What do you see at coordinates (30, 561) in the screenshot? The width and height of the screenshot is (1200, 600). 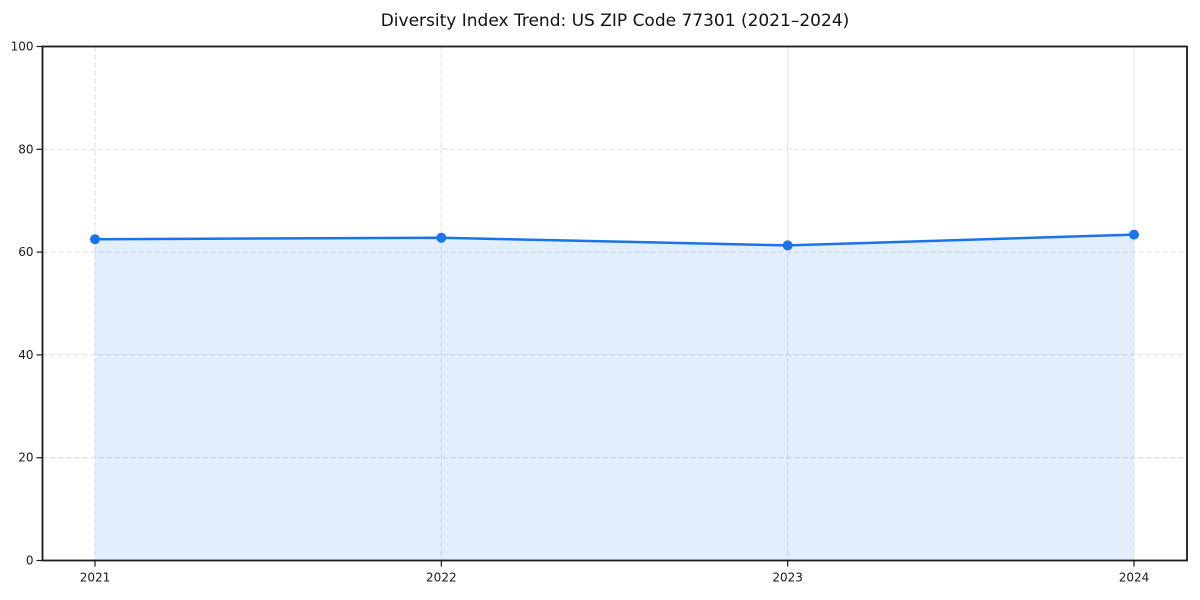 I see `y-tick-label: 0` at bounding box center [30, 561].